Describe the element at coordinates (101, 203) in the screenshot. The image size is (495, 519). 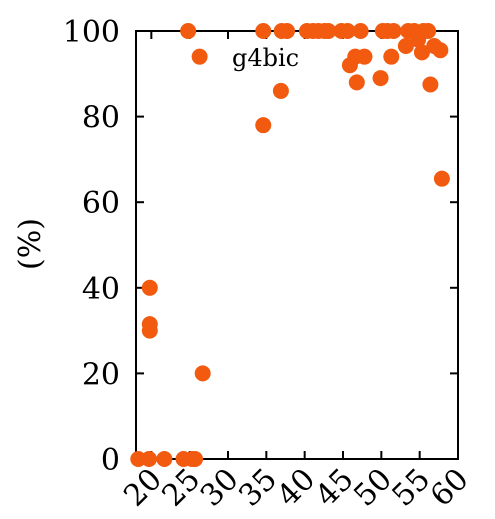
I see `y-tick-label: 60` at that location.